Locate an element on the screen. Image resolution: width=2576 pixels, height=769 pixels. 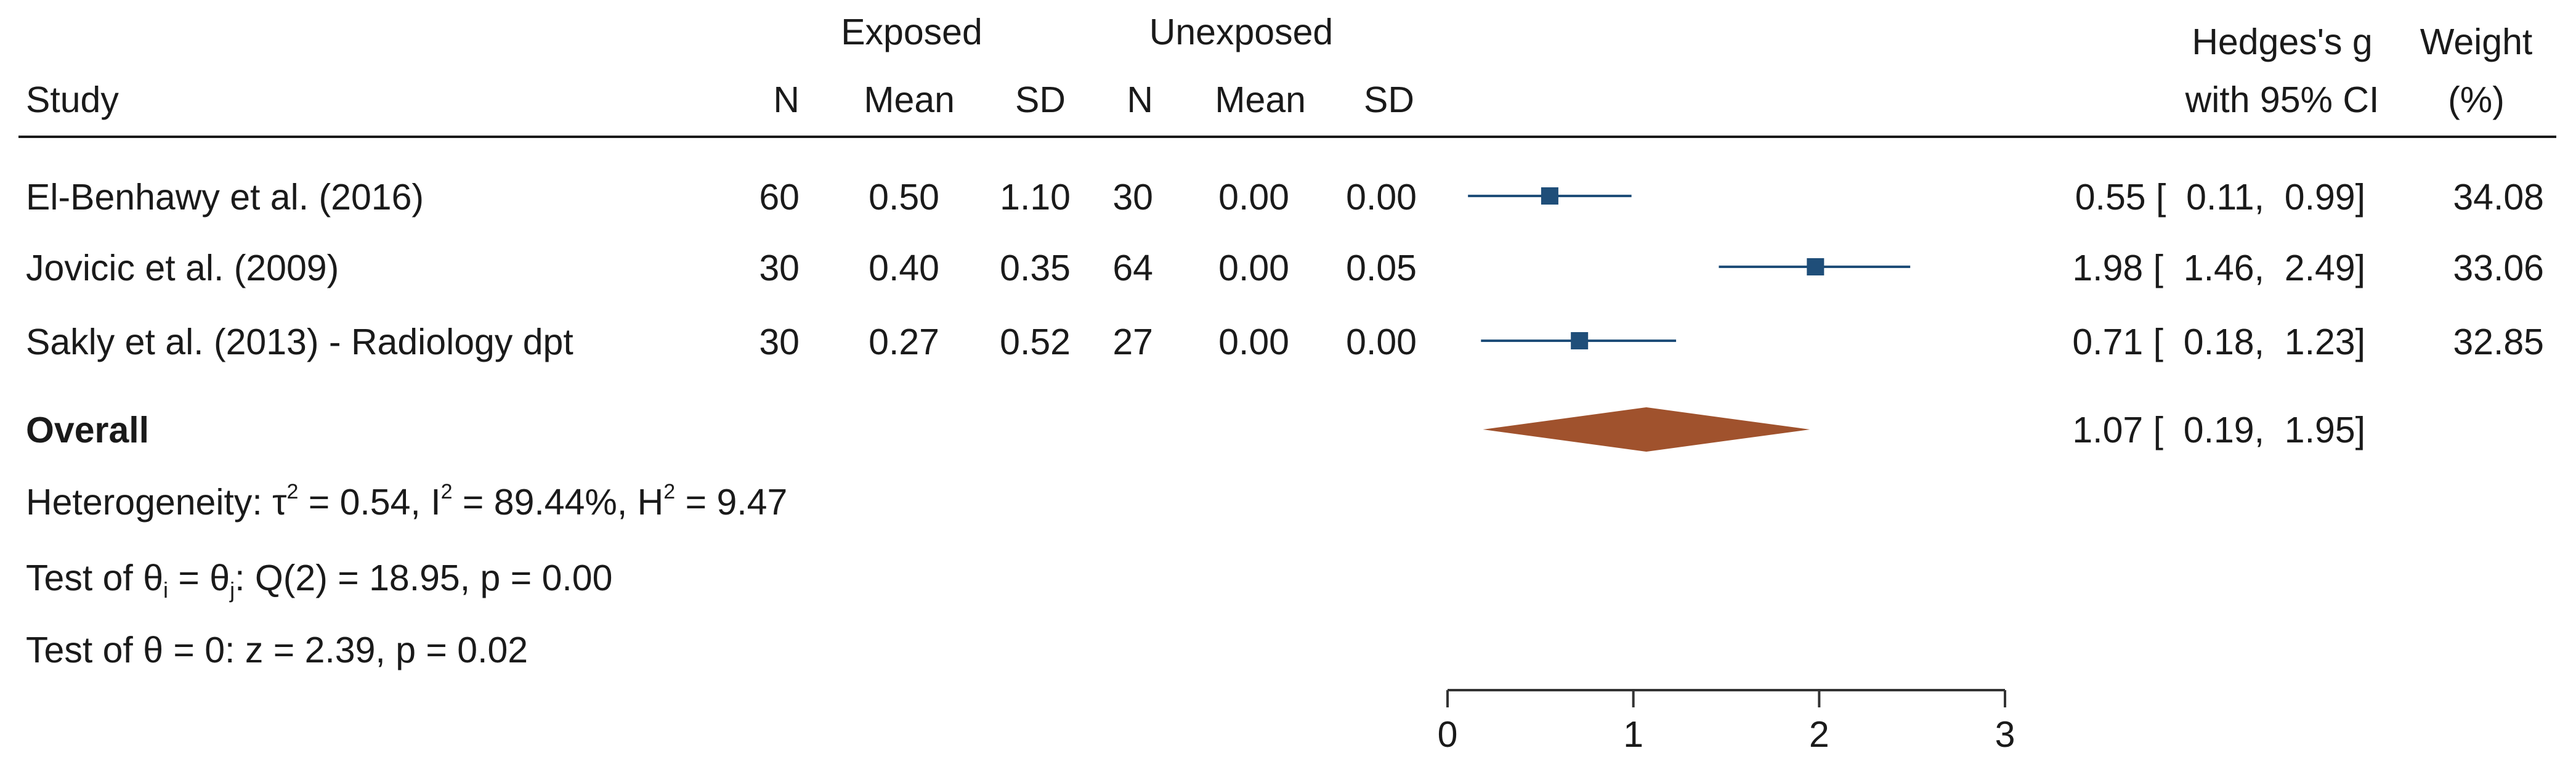
x-axis-tick-label: 0 is located at coordinates (1448, 734).